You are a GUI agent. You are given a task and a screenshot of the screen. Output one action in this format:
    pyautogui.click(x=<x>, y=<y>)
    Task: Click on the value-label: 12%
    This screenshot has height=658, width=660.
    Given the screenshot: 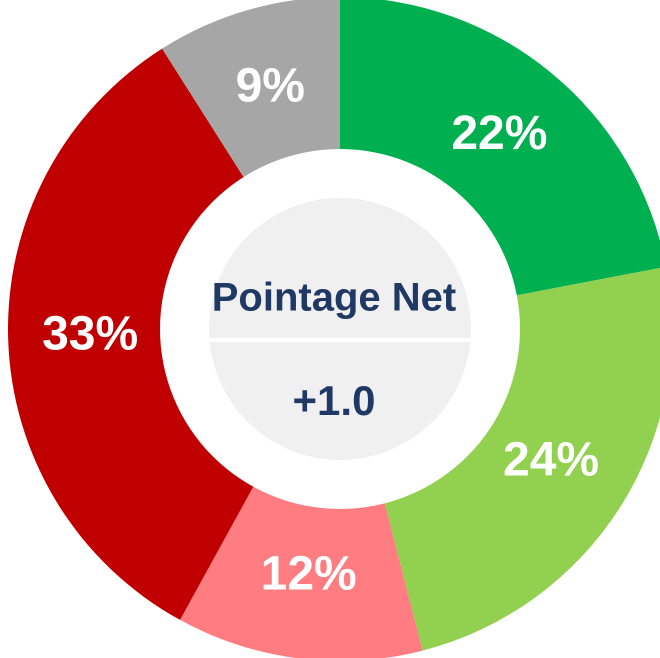 What is the action you would take?
    pyautogui.click(x=309, y=574)
    